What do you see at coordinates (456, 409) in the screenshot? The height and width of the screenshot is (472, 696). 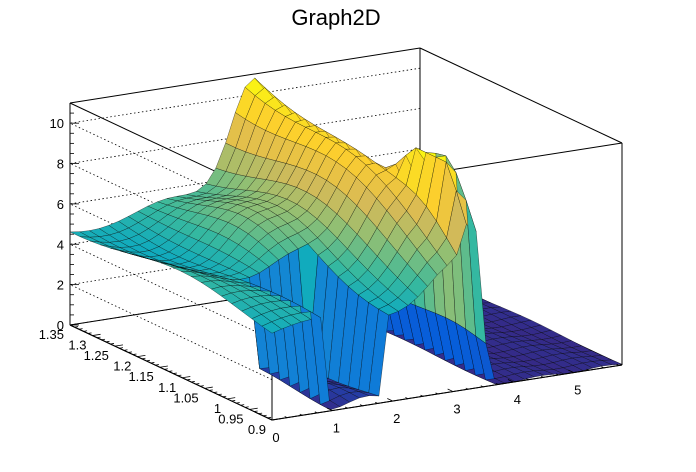 I see `x-tick-label: 3` at bounding box center [456, 409].